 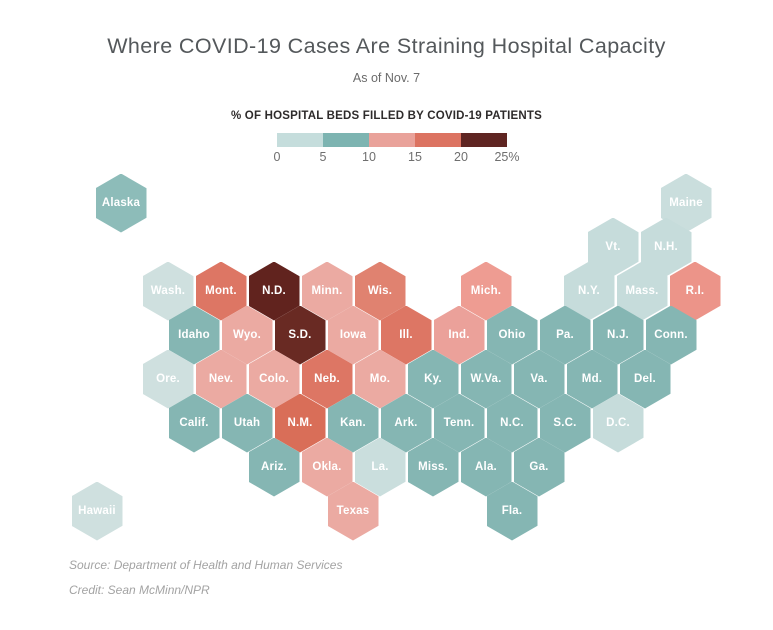 I want to click on state-hex-sc: S.C., so click(x=565, y=423).